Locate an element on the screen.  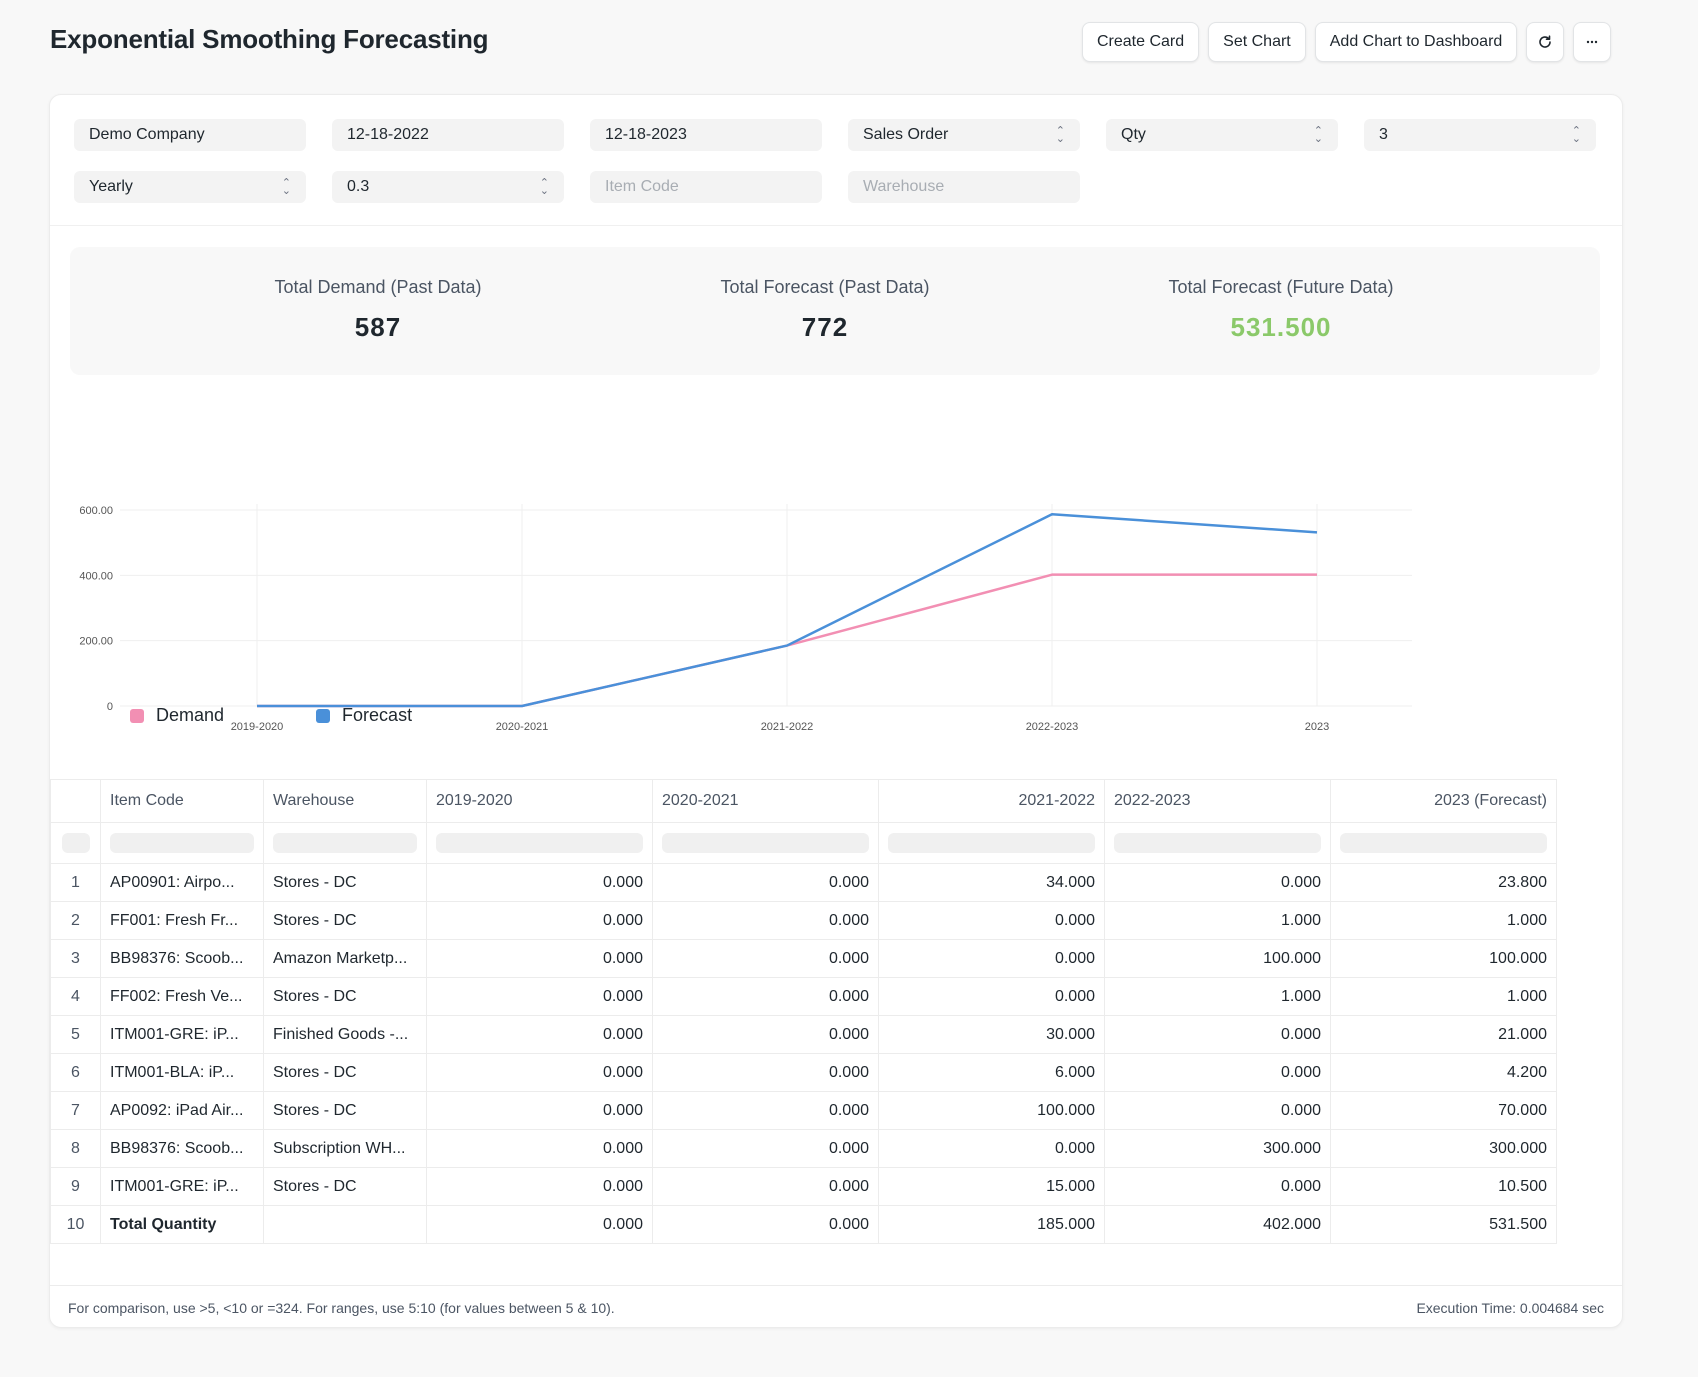
to-date-field: 12-18-2023 is located at coordinates (706, 135).